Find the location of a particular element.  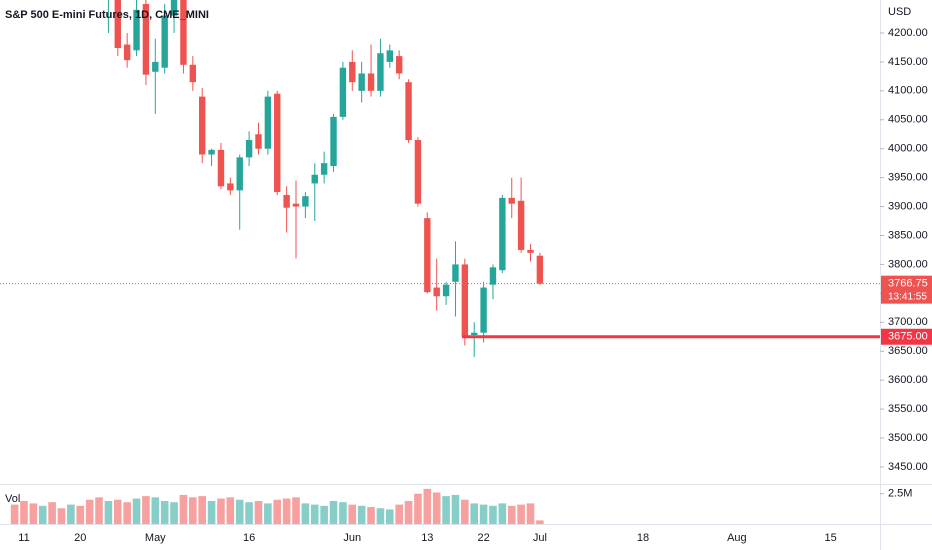

y-tick-label: 4100.00 is located at coordinates (908, 91).